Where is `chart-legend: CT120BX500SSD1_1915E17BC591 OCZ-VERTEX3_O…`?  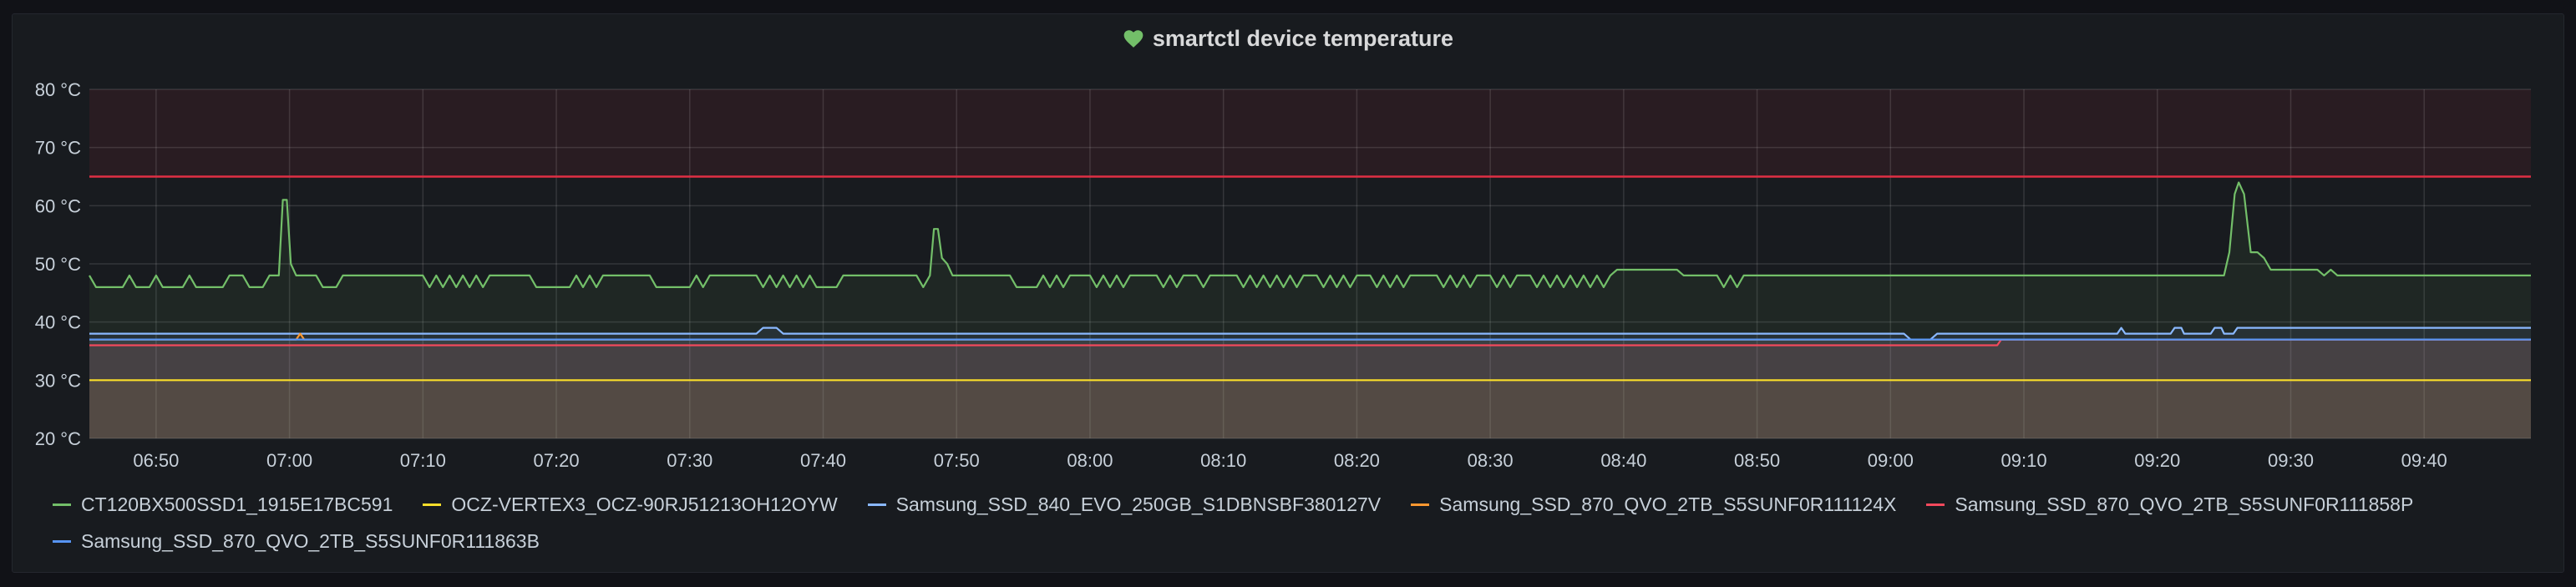
chart-legend: CT120BX500SSD1_1915E17BC591 OCZ-VERTEX3_O… is located at coordinates (1297, 522).